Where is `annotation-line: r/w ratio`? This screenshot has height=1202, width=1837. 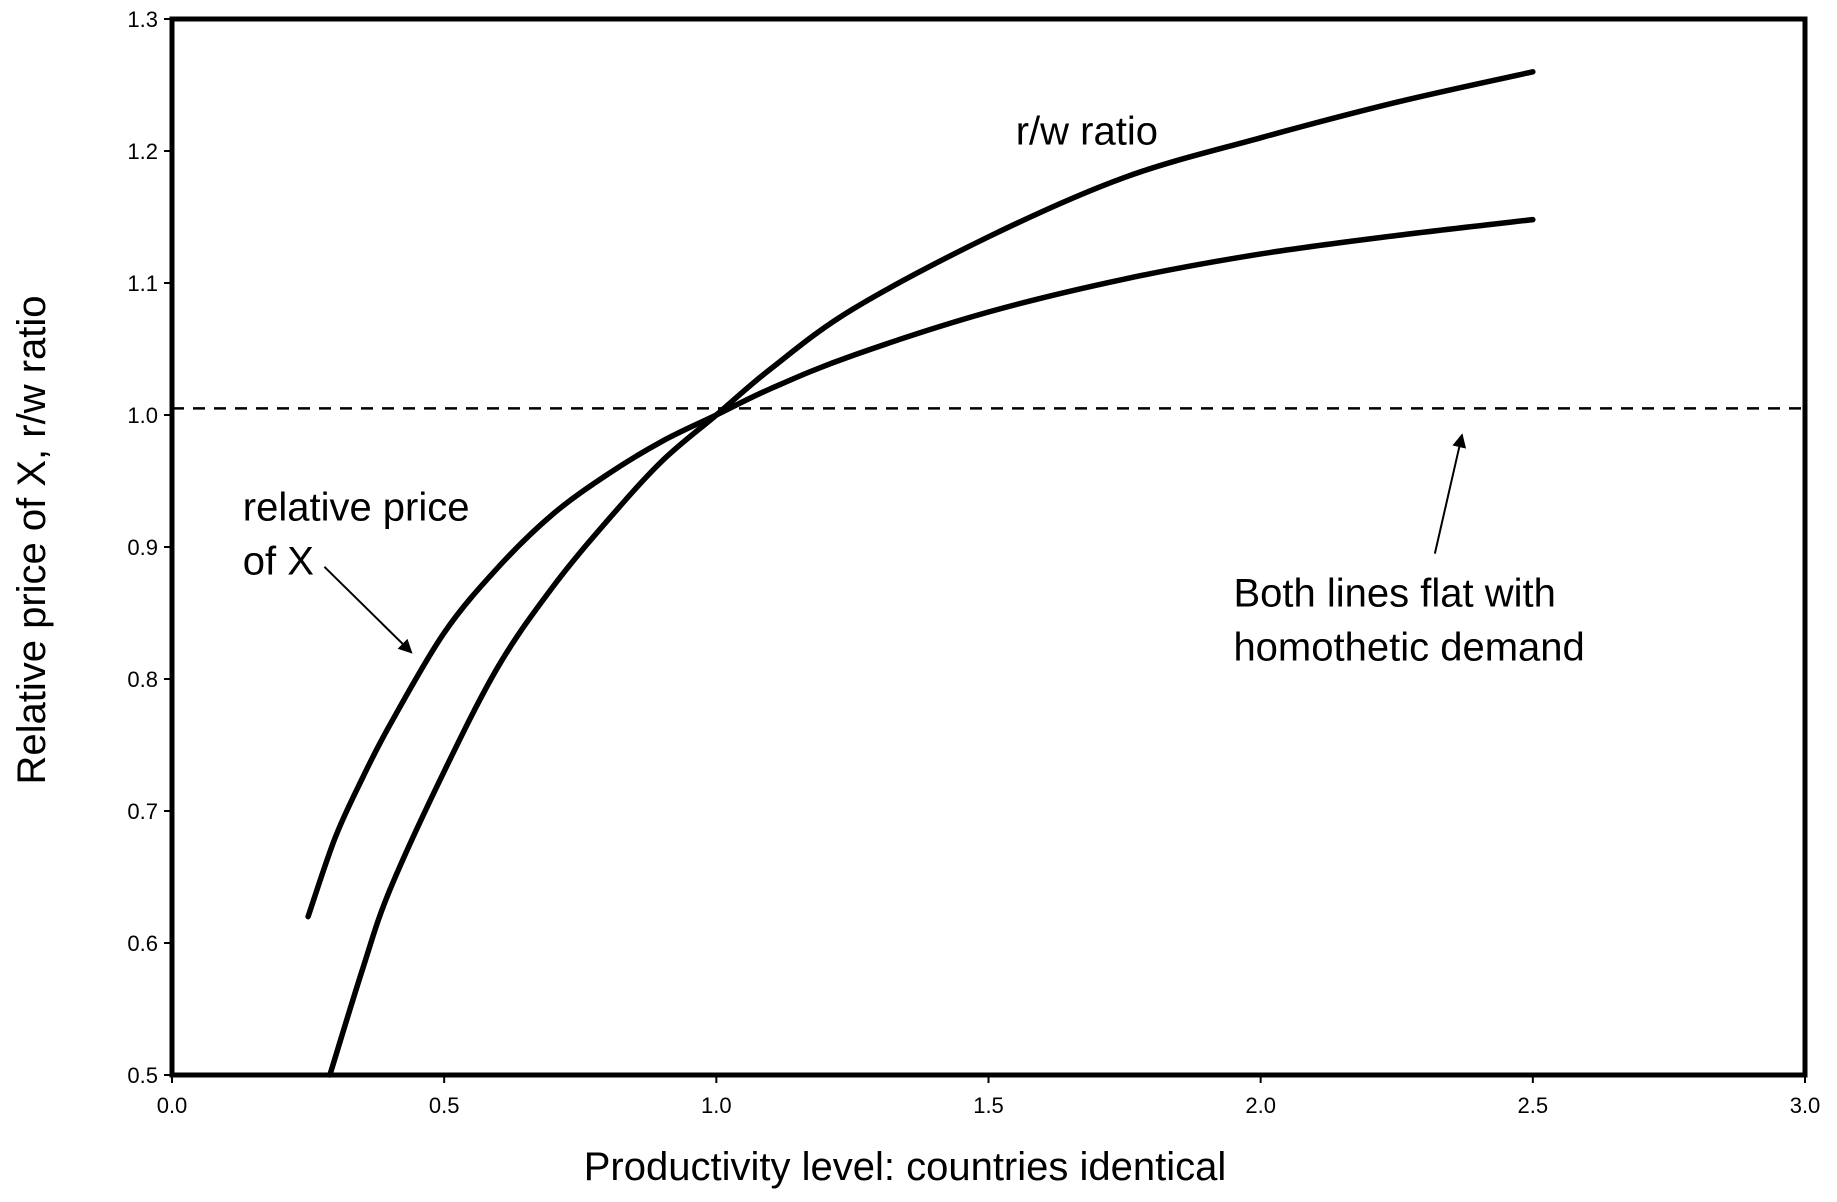 annotation-line: r/w ratio is located at coordinates (1087, 131).